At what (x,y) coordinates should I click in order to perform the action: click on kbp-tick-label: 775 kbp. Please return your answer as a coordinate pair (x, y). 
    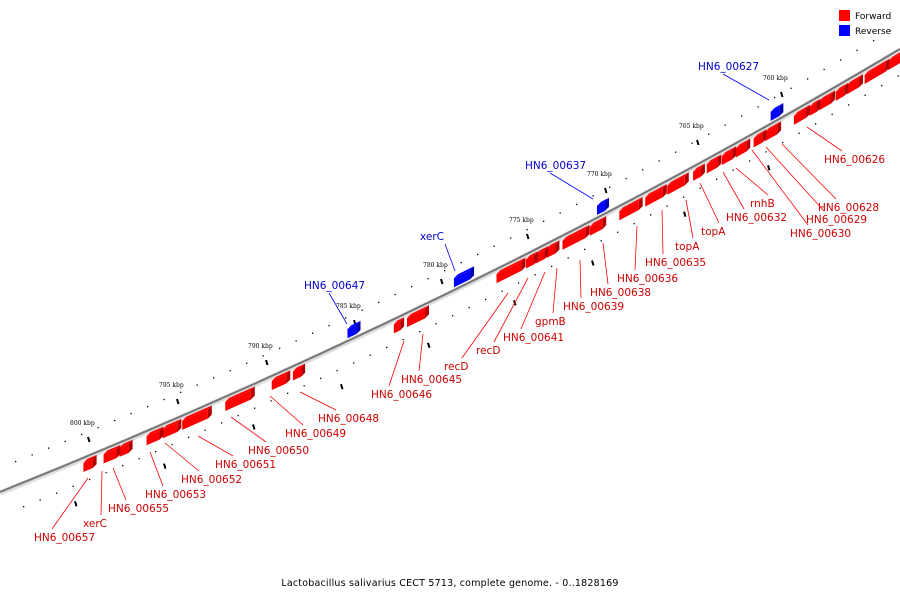
    Looking at the image, I should click on (521, 220).